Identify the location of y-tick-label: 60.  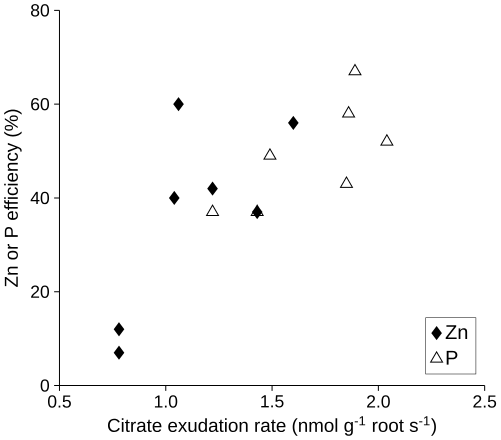
(40, 104).